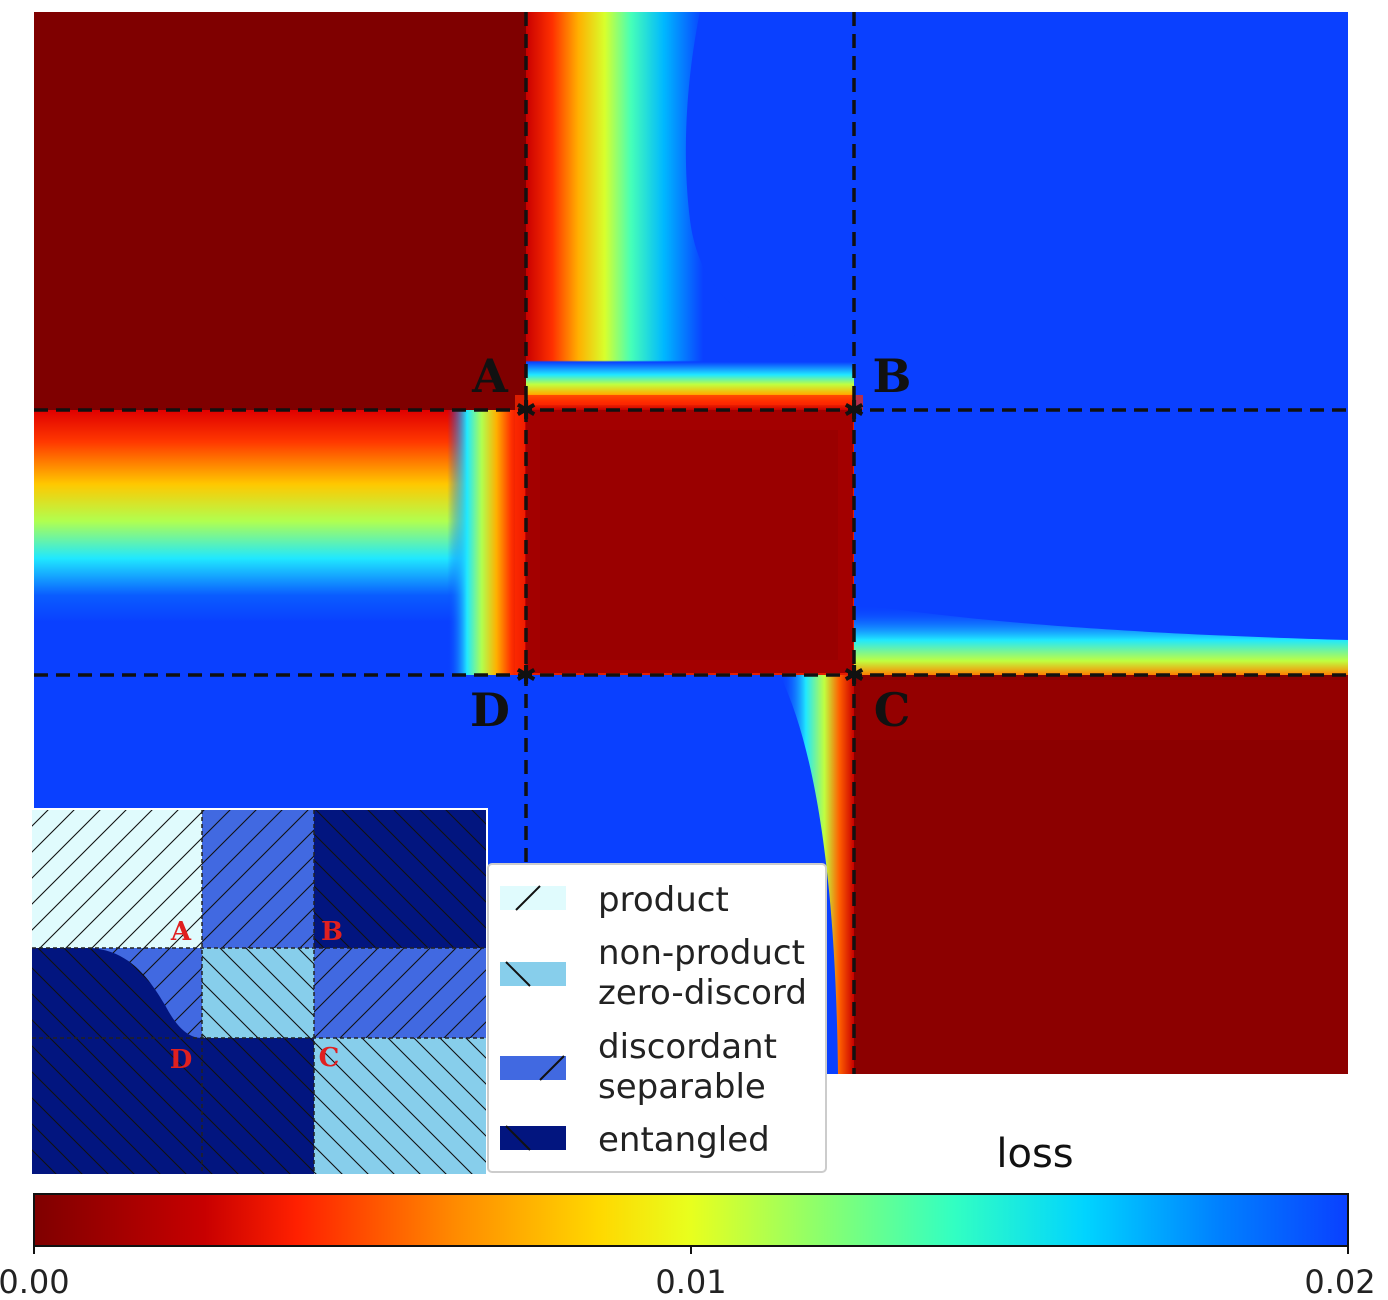 The height and width of the screenshot is (1300, 1388). Describe the element at coordinates (854, 676) in the screenshot. I see `marker-c: ✱` at that location.